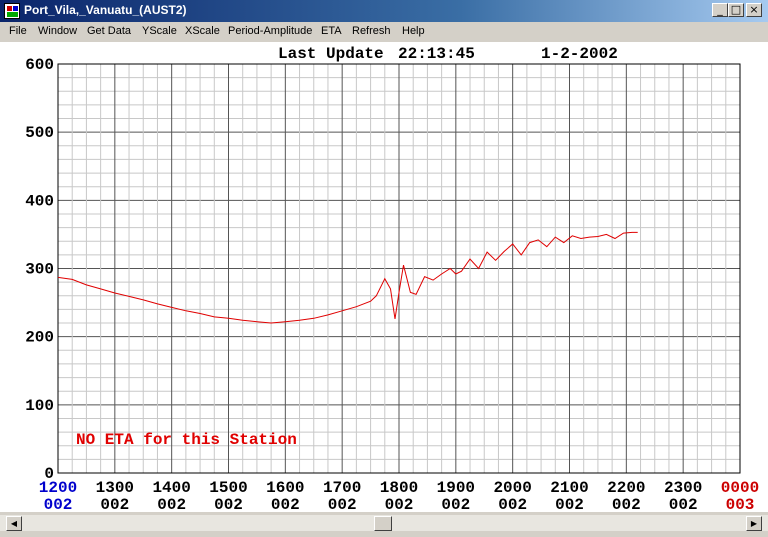 This screenshot has height=537, width=768. I want to click on x-tick-time-label: 1500, so click(228, 488).